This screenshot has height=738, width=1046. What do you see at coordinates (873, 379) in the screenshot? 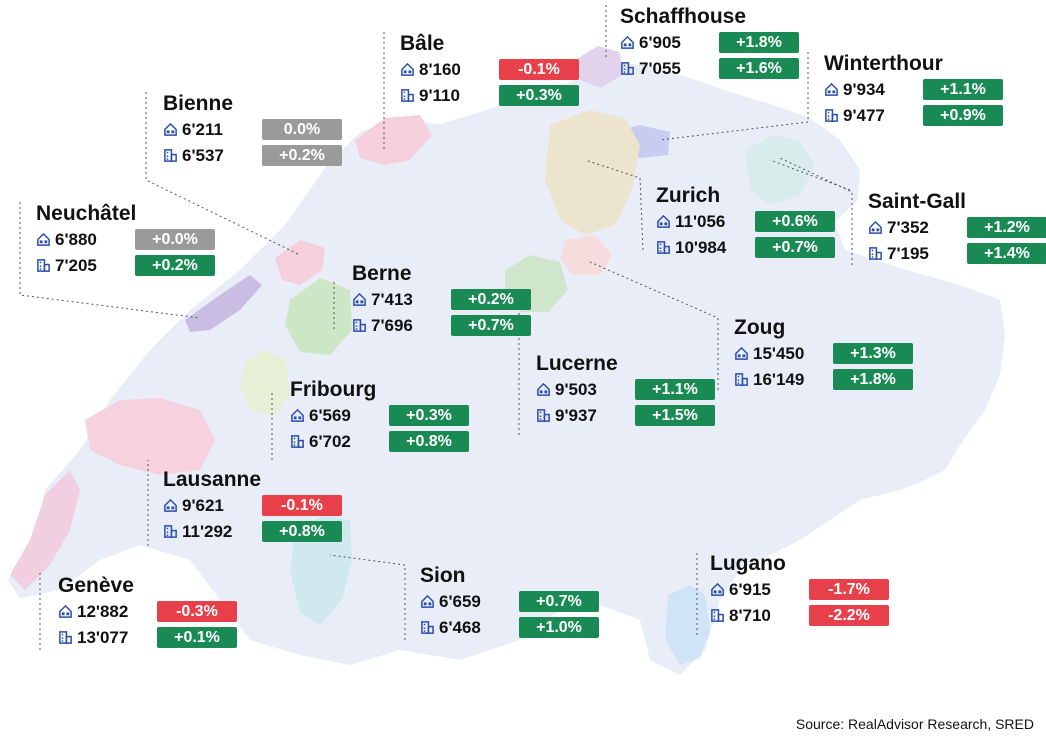
I see `apartment-price-change-badge: +1.8%` at bounding box center [873, 379].